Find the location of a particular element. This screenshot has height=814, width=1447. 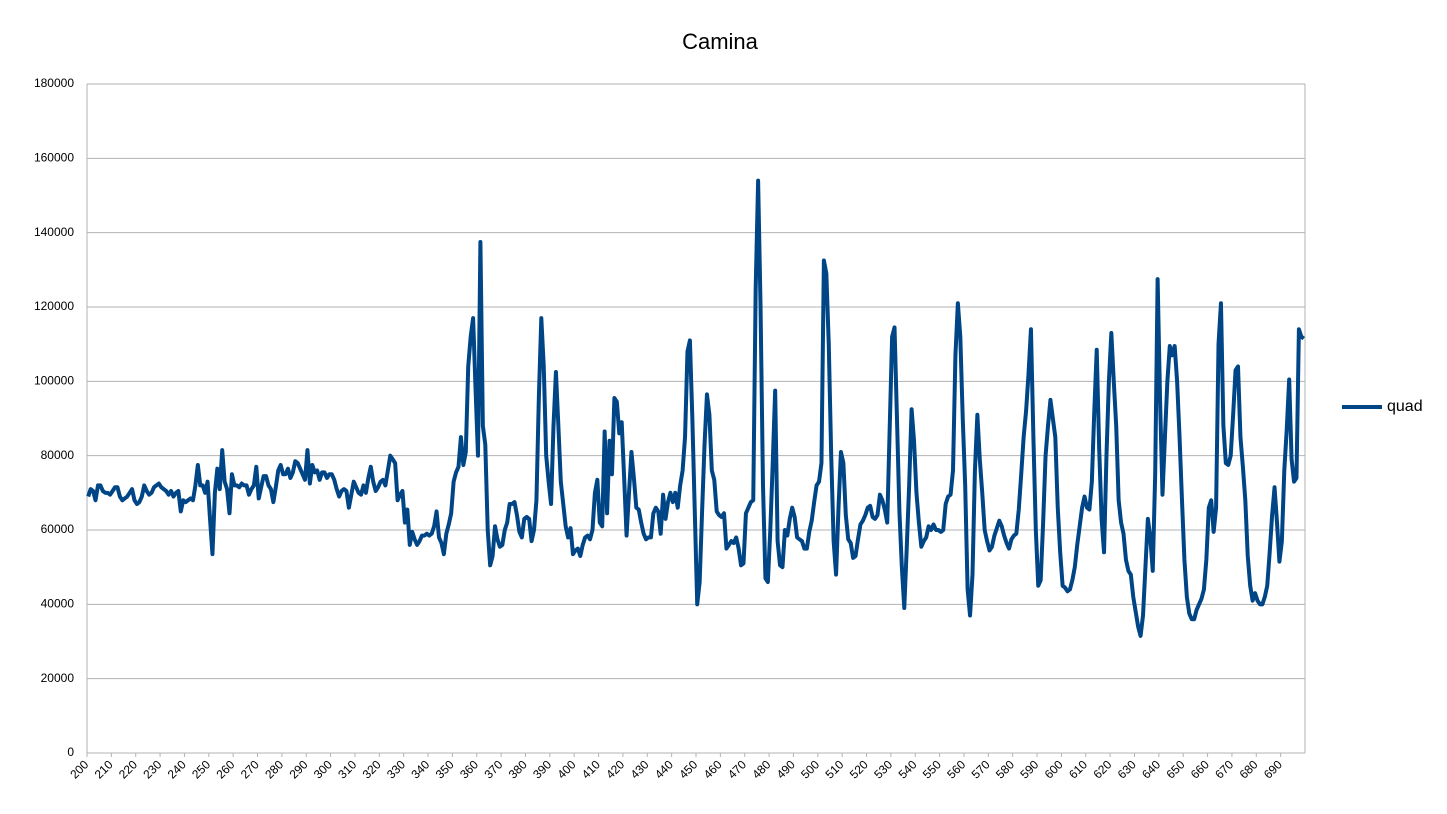

y-tick-label: 0 is located at coordinates (70, 752).